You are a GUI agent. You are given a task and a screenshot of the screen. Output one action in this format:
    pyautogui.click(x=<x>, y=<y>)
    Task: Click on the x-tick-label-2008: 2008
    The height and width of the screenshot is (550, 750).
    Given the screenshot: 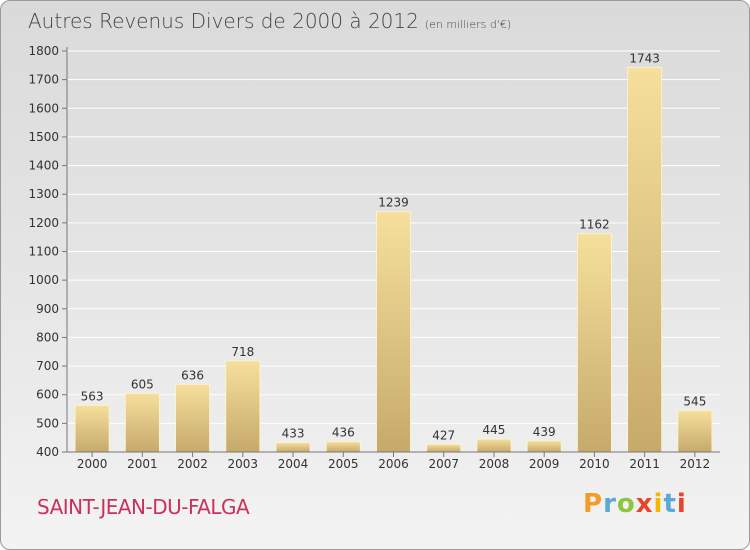 What is the action you would take?
    pyautogui.click(x=494, y=464)
    